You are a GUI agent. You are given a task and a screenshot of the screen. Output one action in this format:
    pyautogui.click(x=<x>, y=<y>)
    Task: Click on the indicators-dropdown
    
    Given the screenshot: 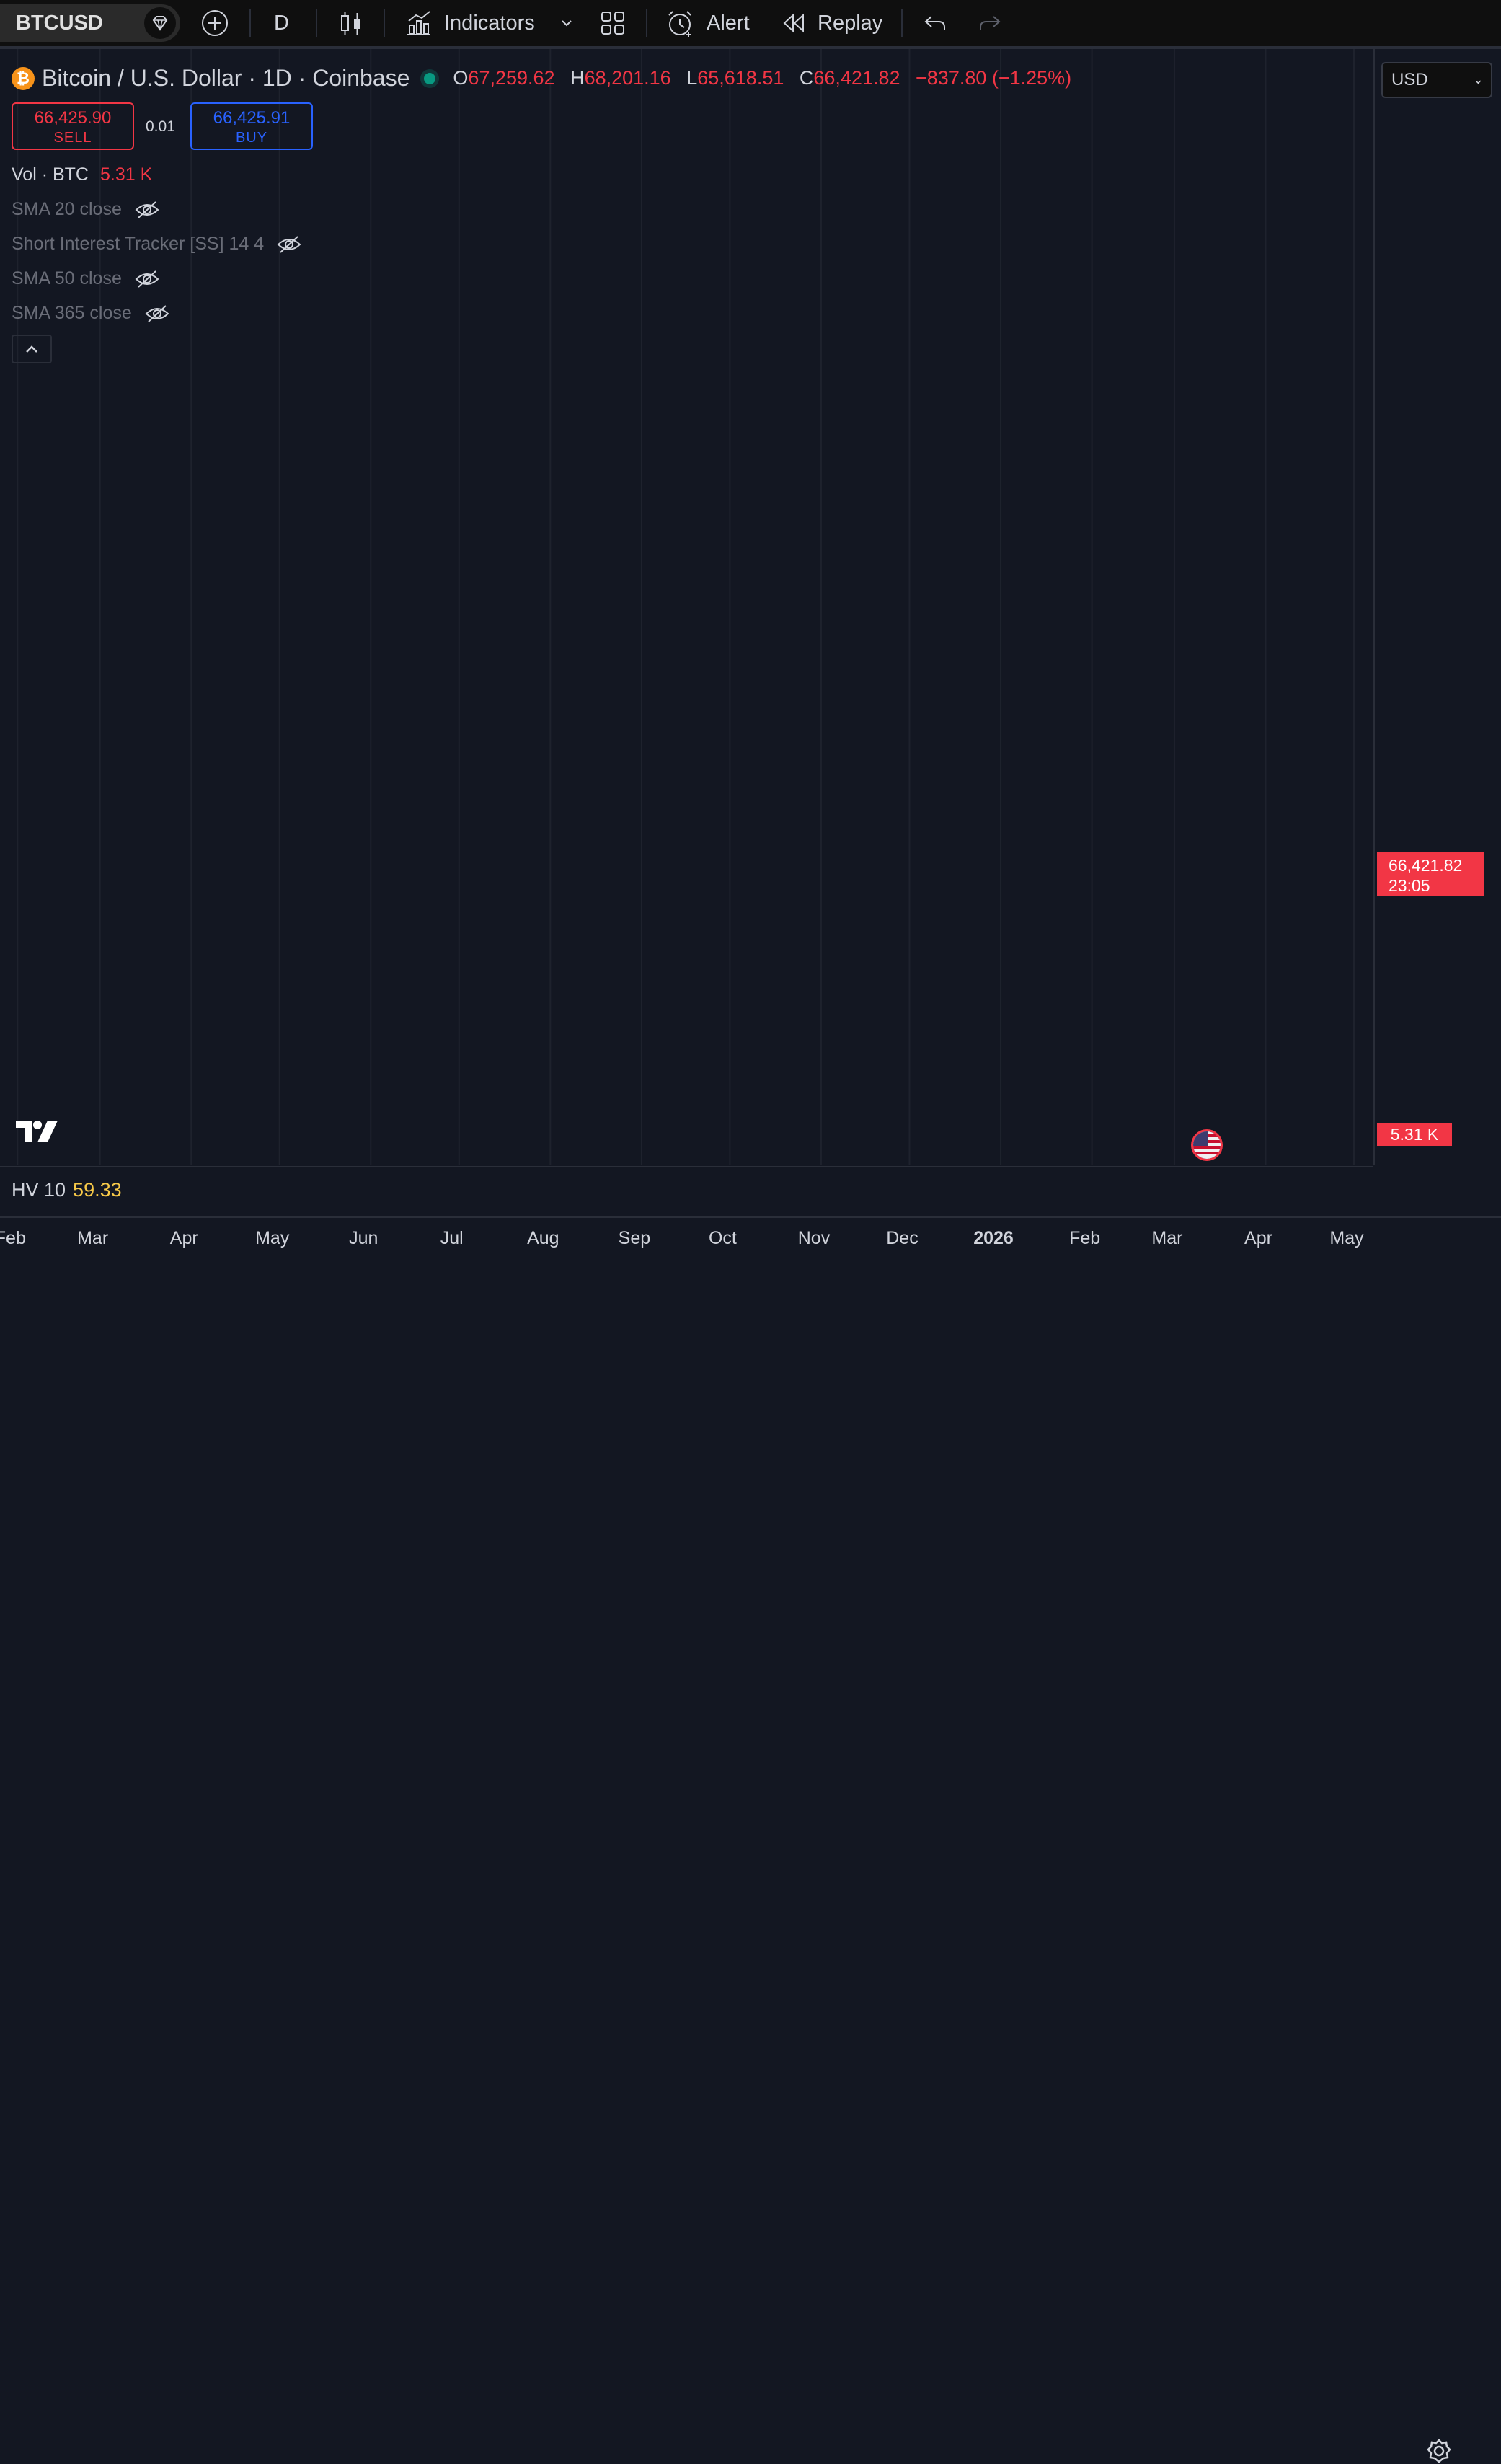 What is the action you would take?
    pyautogui.click(x=566, y=23)
    